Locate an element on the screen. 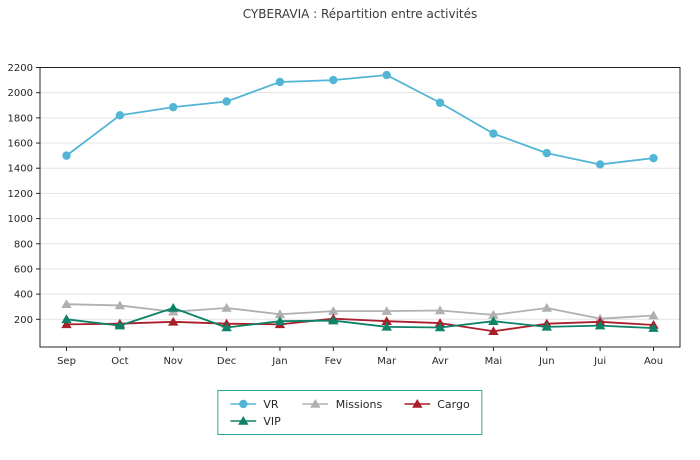  y-tick-label: 2200 is located at coordinates (20, 68).